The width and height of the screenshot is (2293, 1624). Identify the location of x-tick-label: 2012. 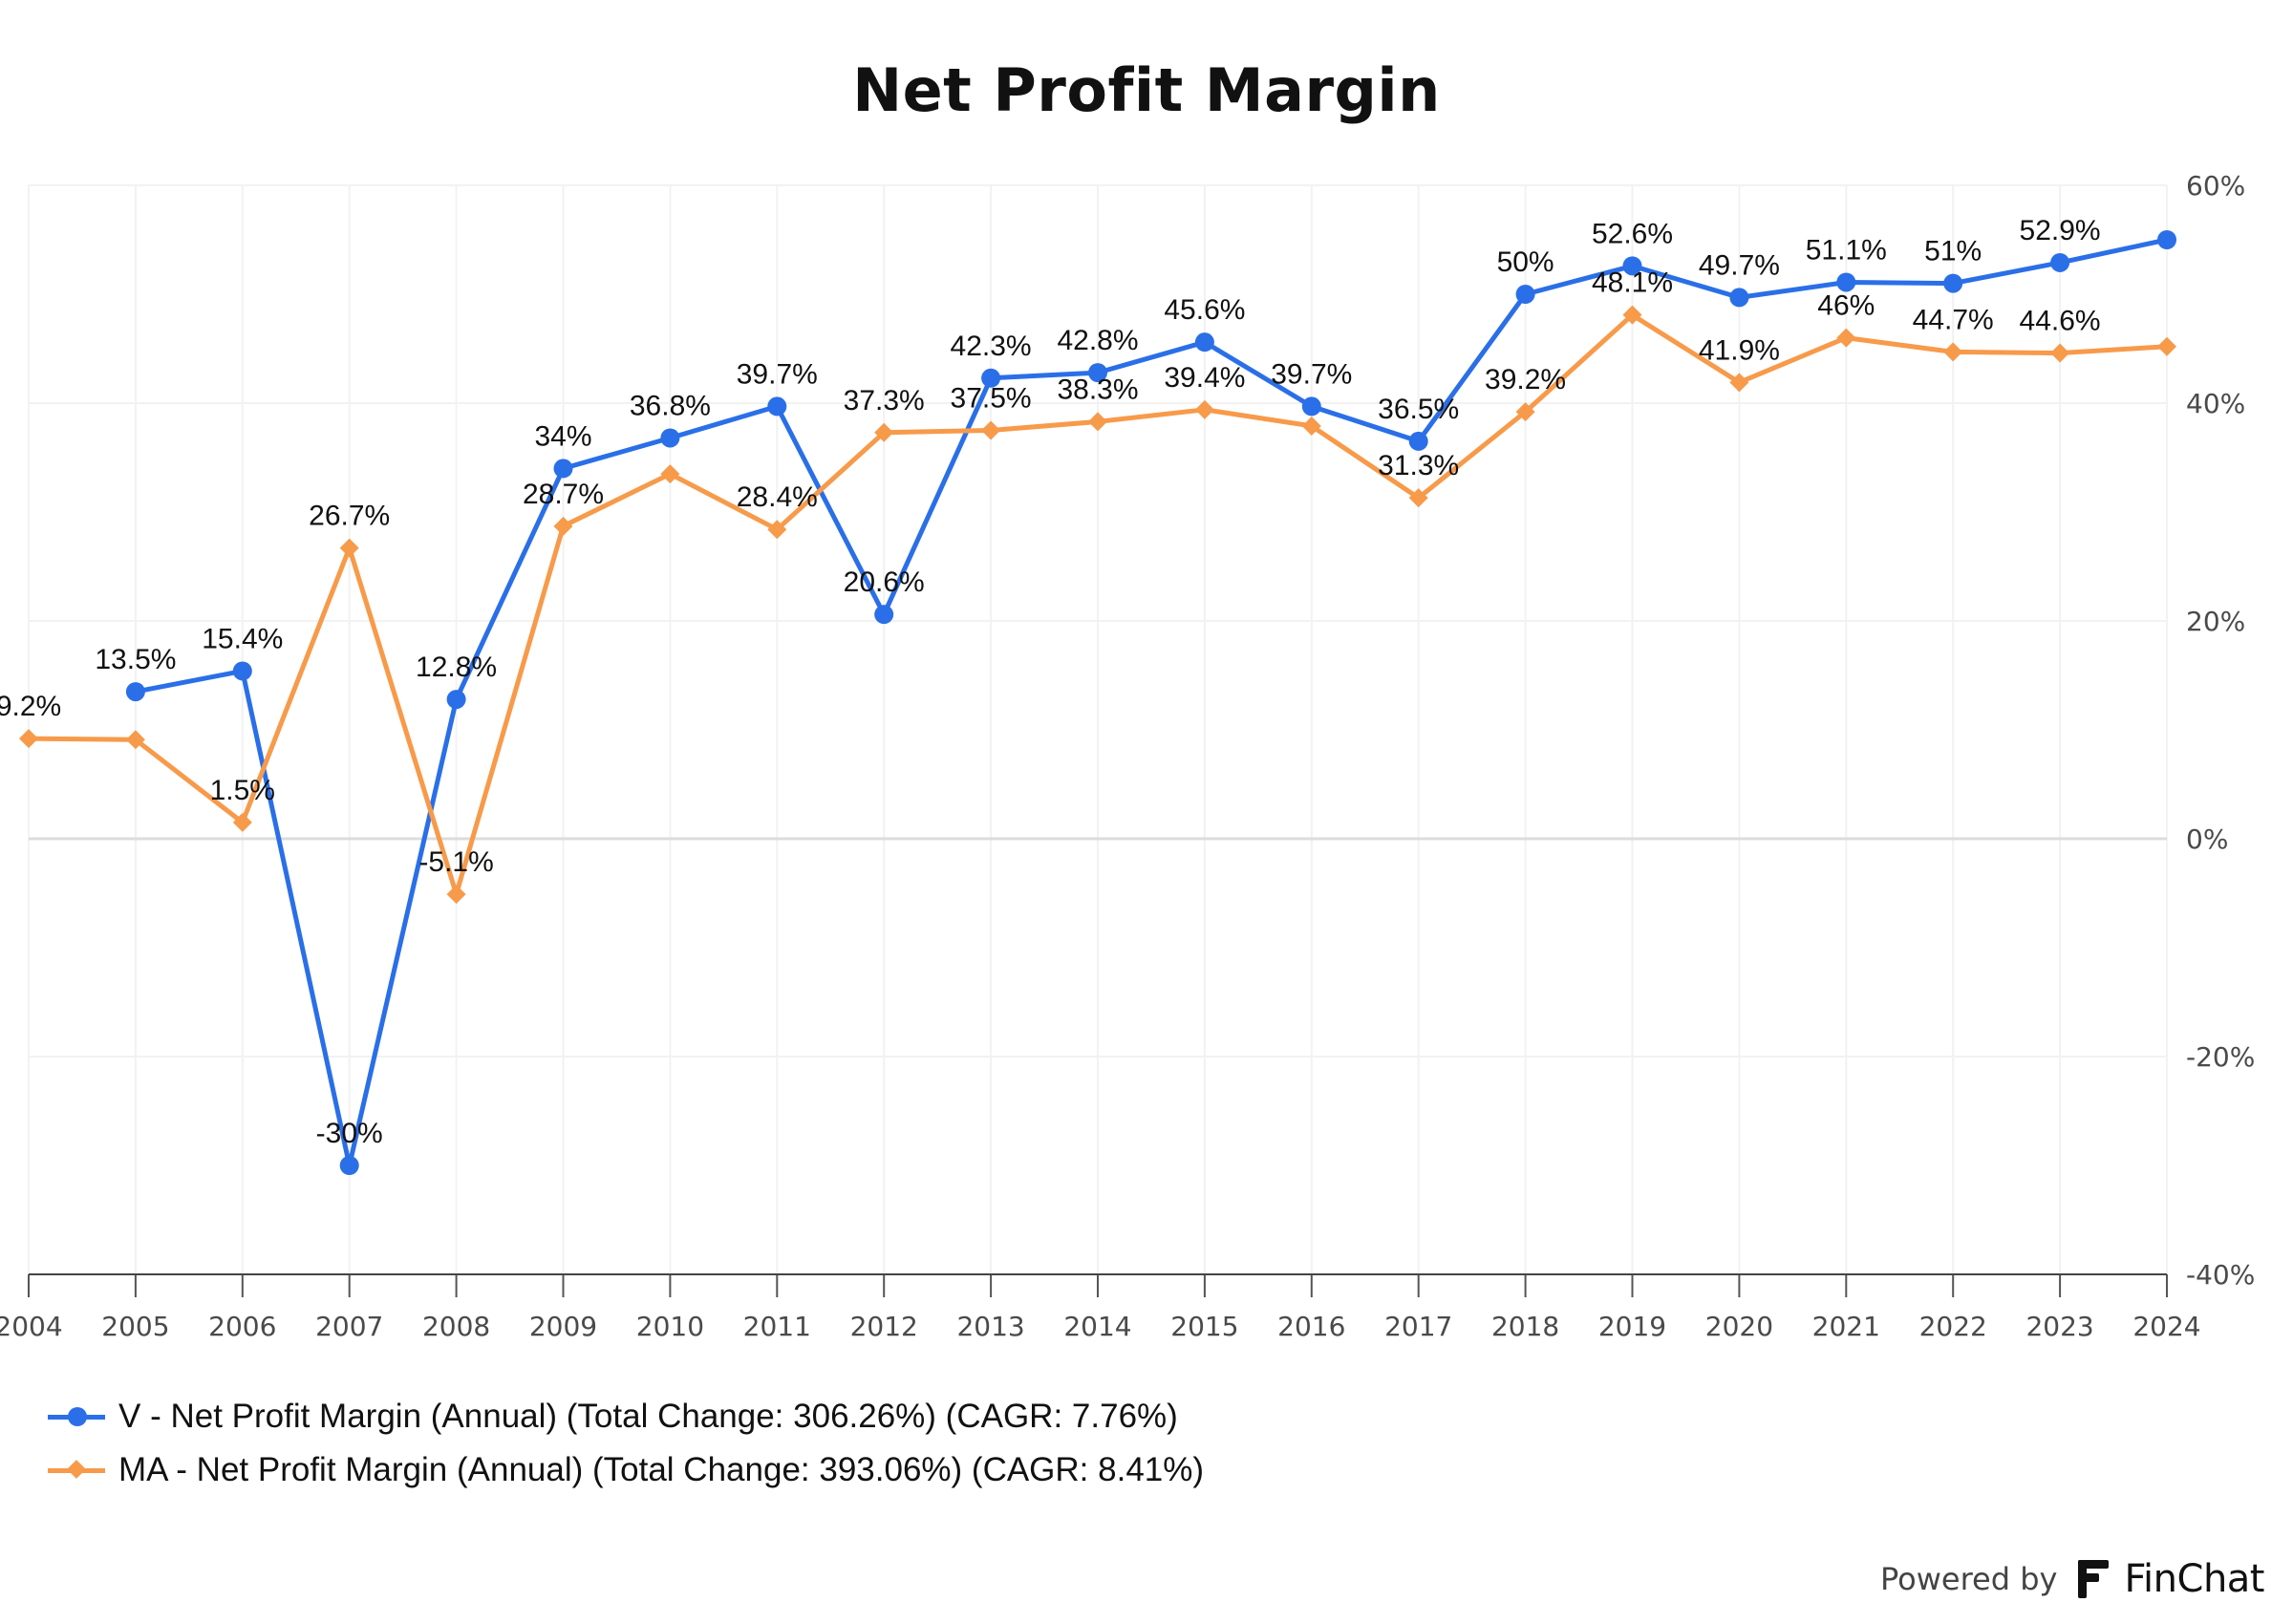
(884, 1327).